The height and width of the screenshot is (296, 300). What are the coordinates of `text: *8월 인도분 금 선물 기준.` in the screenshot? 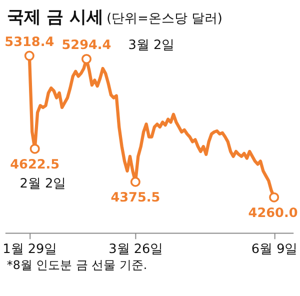 It's located at (77, 265).